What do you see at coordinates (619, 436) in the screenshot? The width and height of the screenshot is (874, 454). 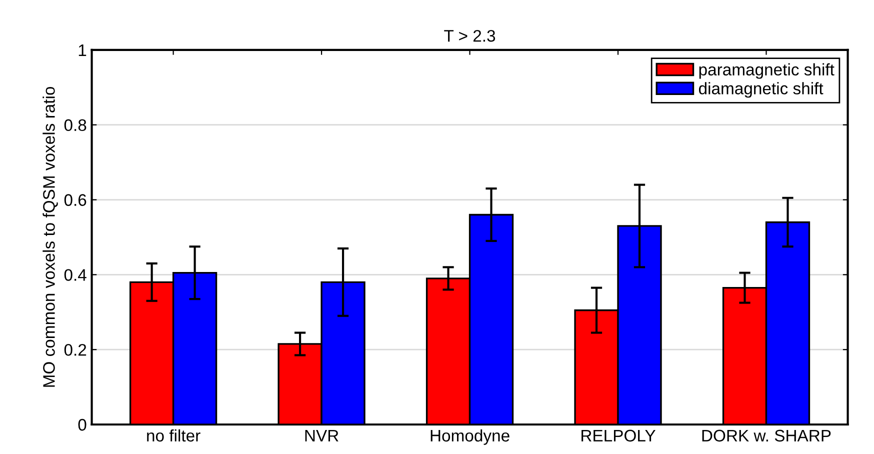 I see `x-tick-label: RELPOLY` at bounding box center [619, 436].